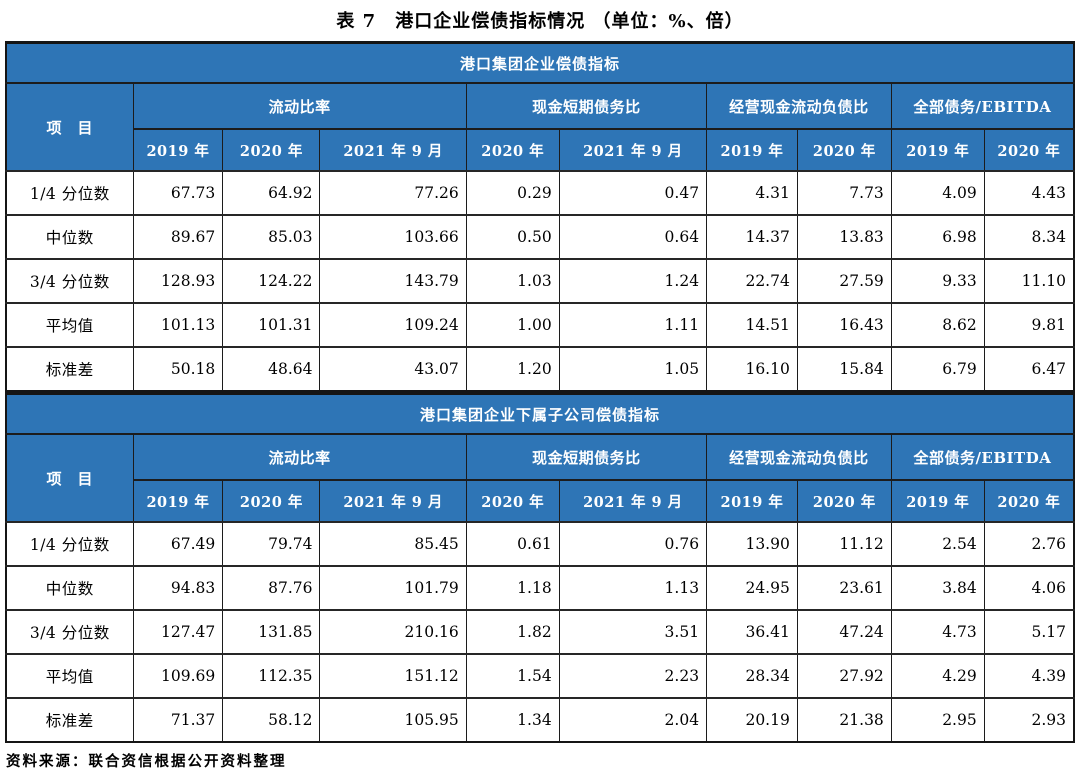 This screenshot has height=777, width=1080. Describe the element at coordinates (271, 588) in the screenshot. I see `value-cell: 87.76` at that location.